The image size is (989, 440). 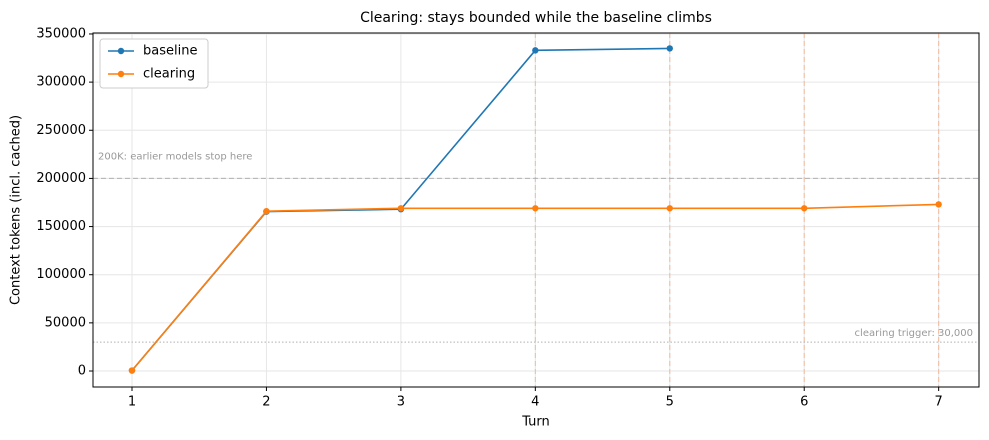 What do you see at coordinates (535, 422) in the screenshot?
I see `x-axis-label: Turn` at bounding box center [535, 422].